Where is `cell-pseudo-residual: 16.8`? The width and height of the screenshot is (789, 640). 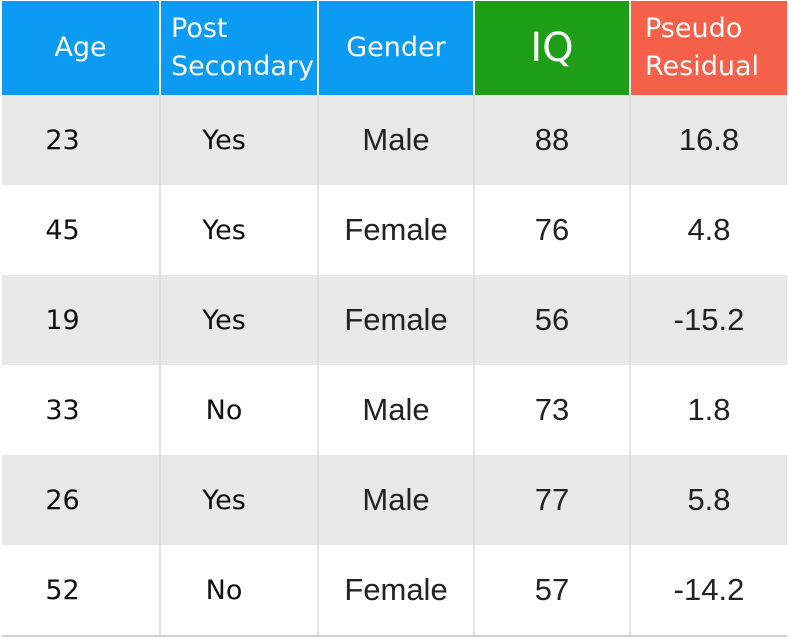 cell-pseudo-residual: 16.8 is located at coordinates (709, 140).